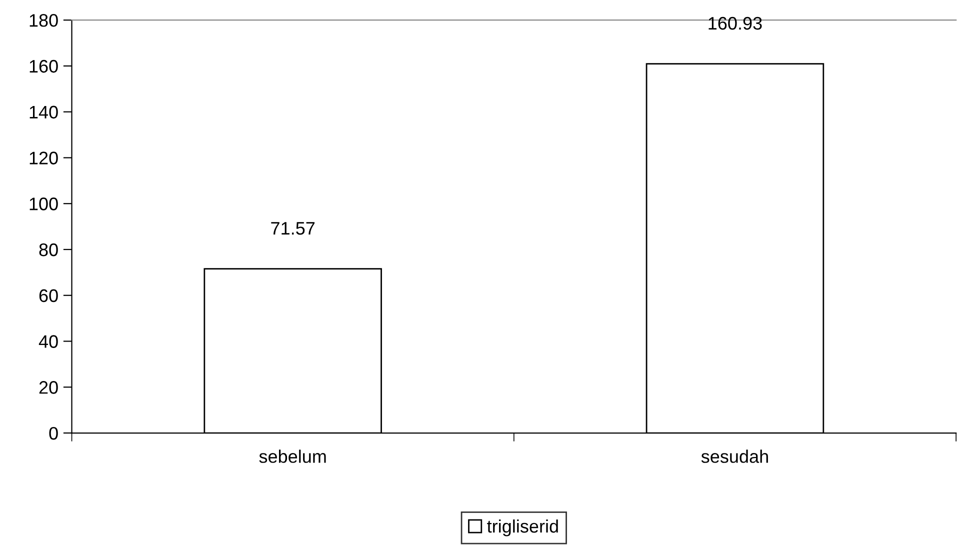 The image size is (957, 558). Describe the element at coordinates (53, 433) in the screenshot. I see `y-tick-label: 0` at that location.